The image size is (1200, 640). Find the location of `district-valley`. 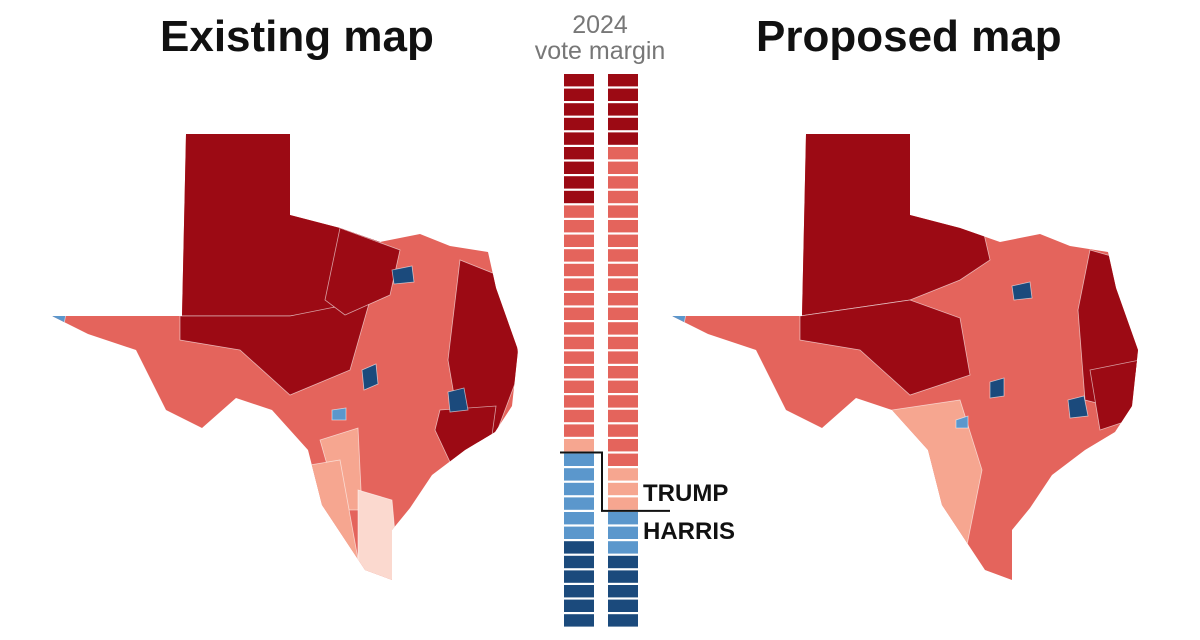

district-valley is located at coordinates (379, 534).